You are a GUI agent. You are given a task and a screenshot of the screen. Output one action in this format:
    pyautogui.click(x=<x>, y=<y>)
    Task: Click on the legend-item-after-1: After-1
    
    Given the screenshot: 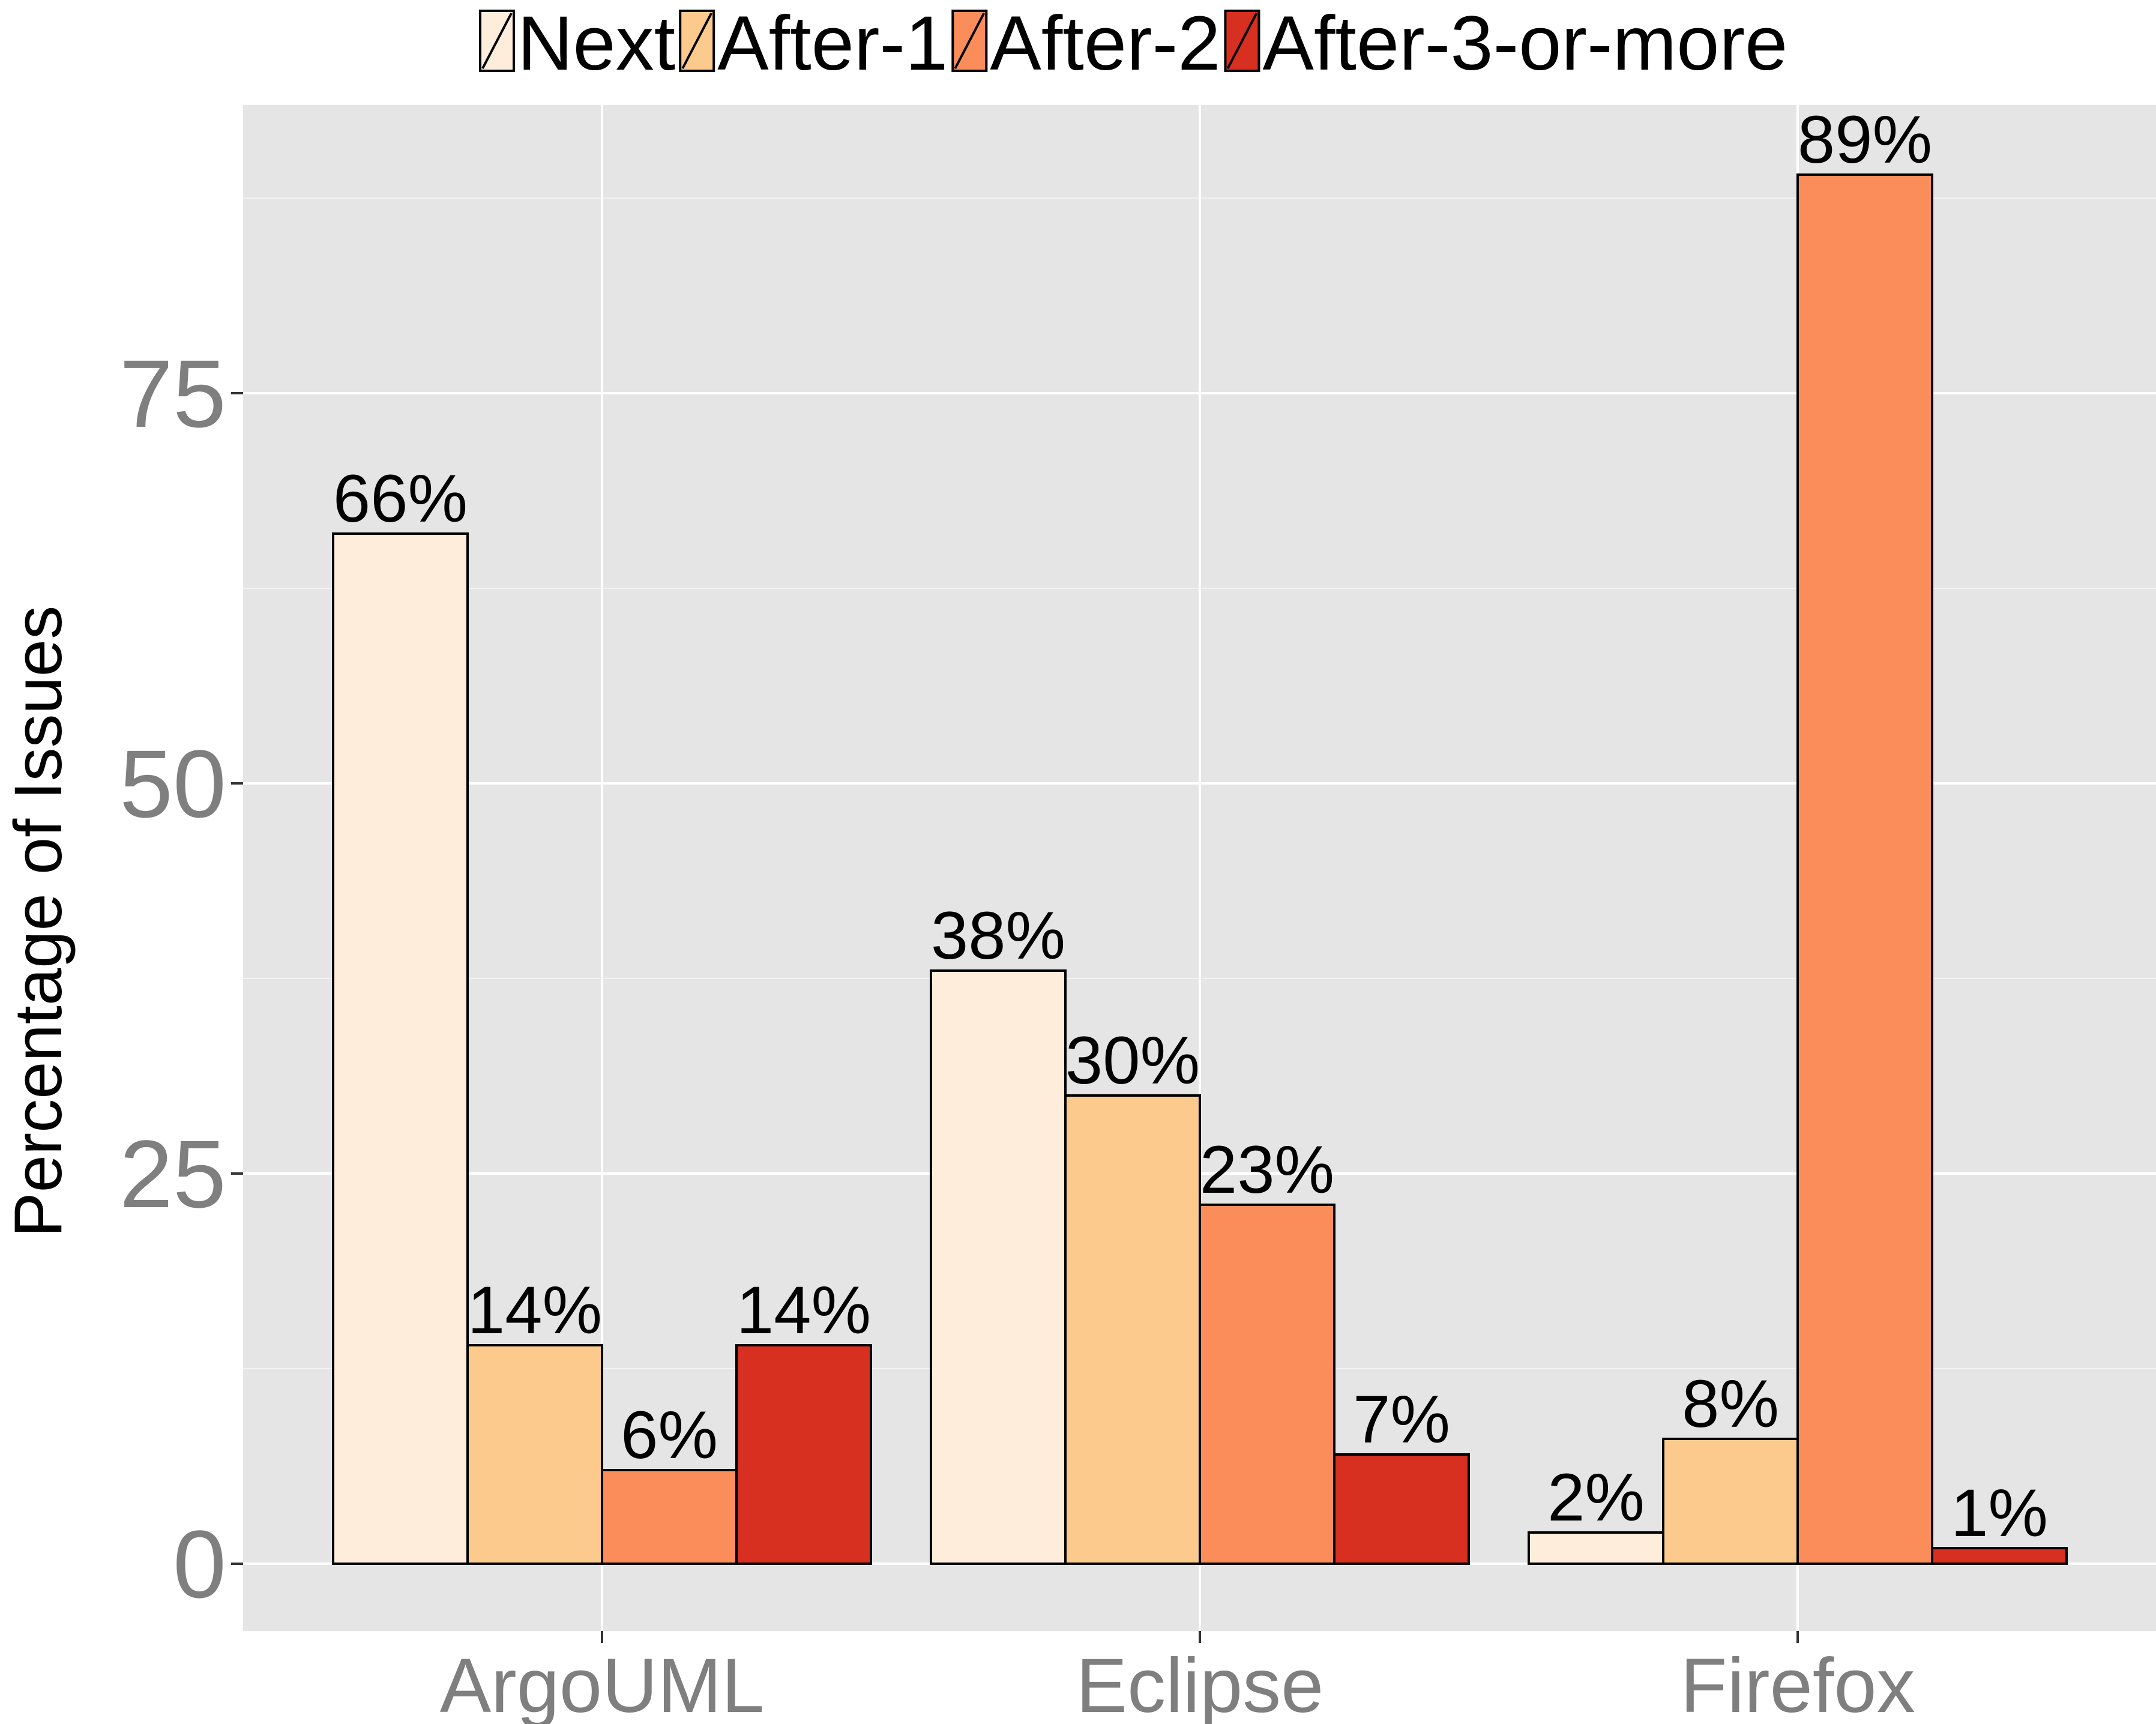 What is the action you would take?
    pyautogui.click(x=813, y=44)
    